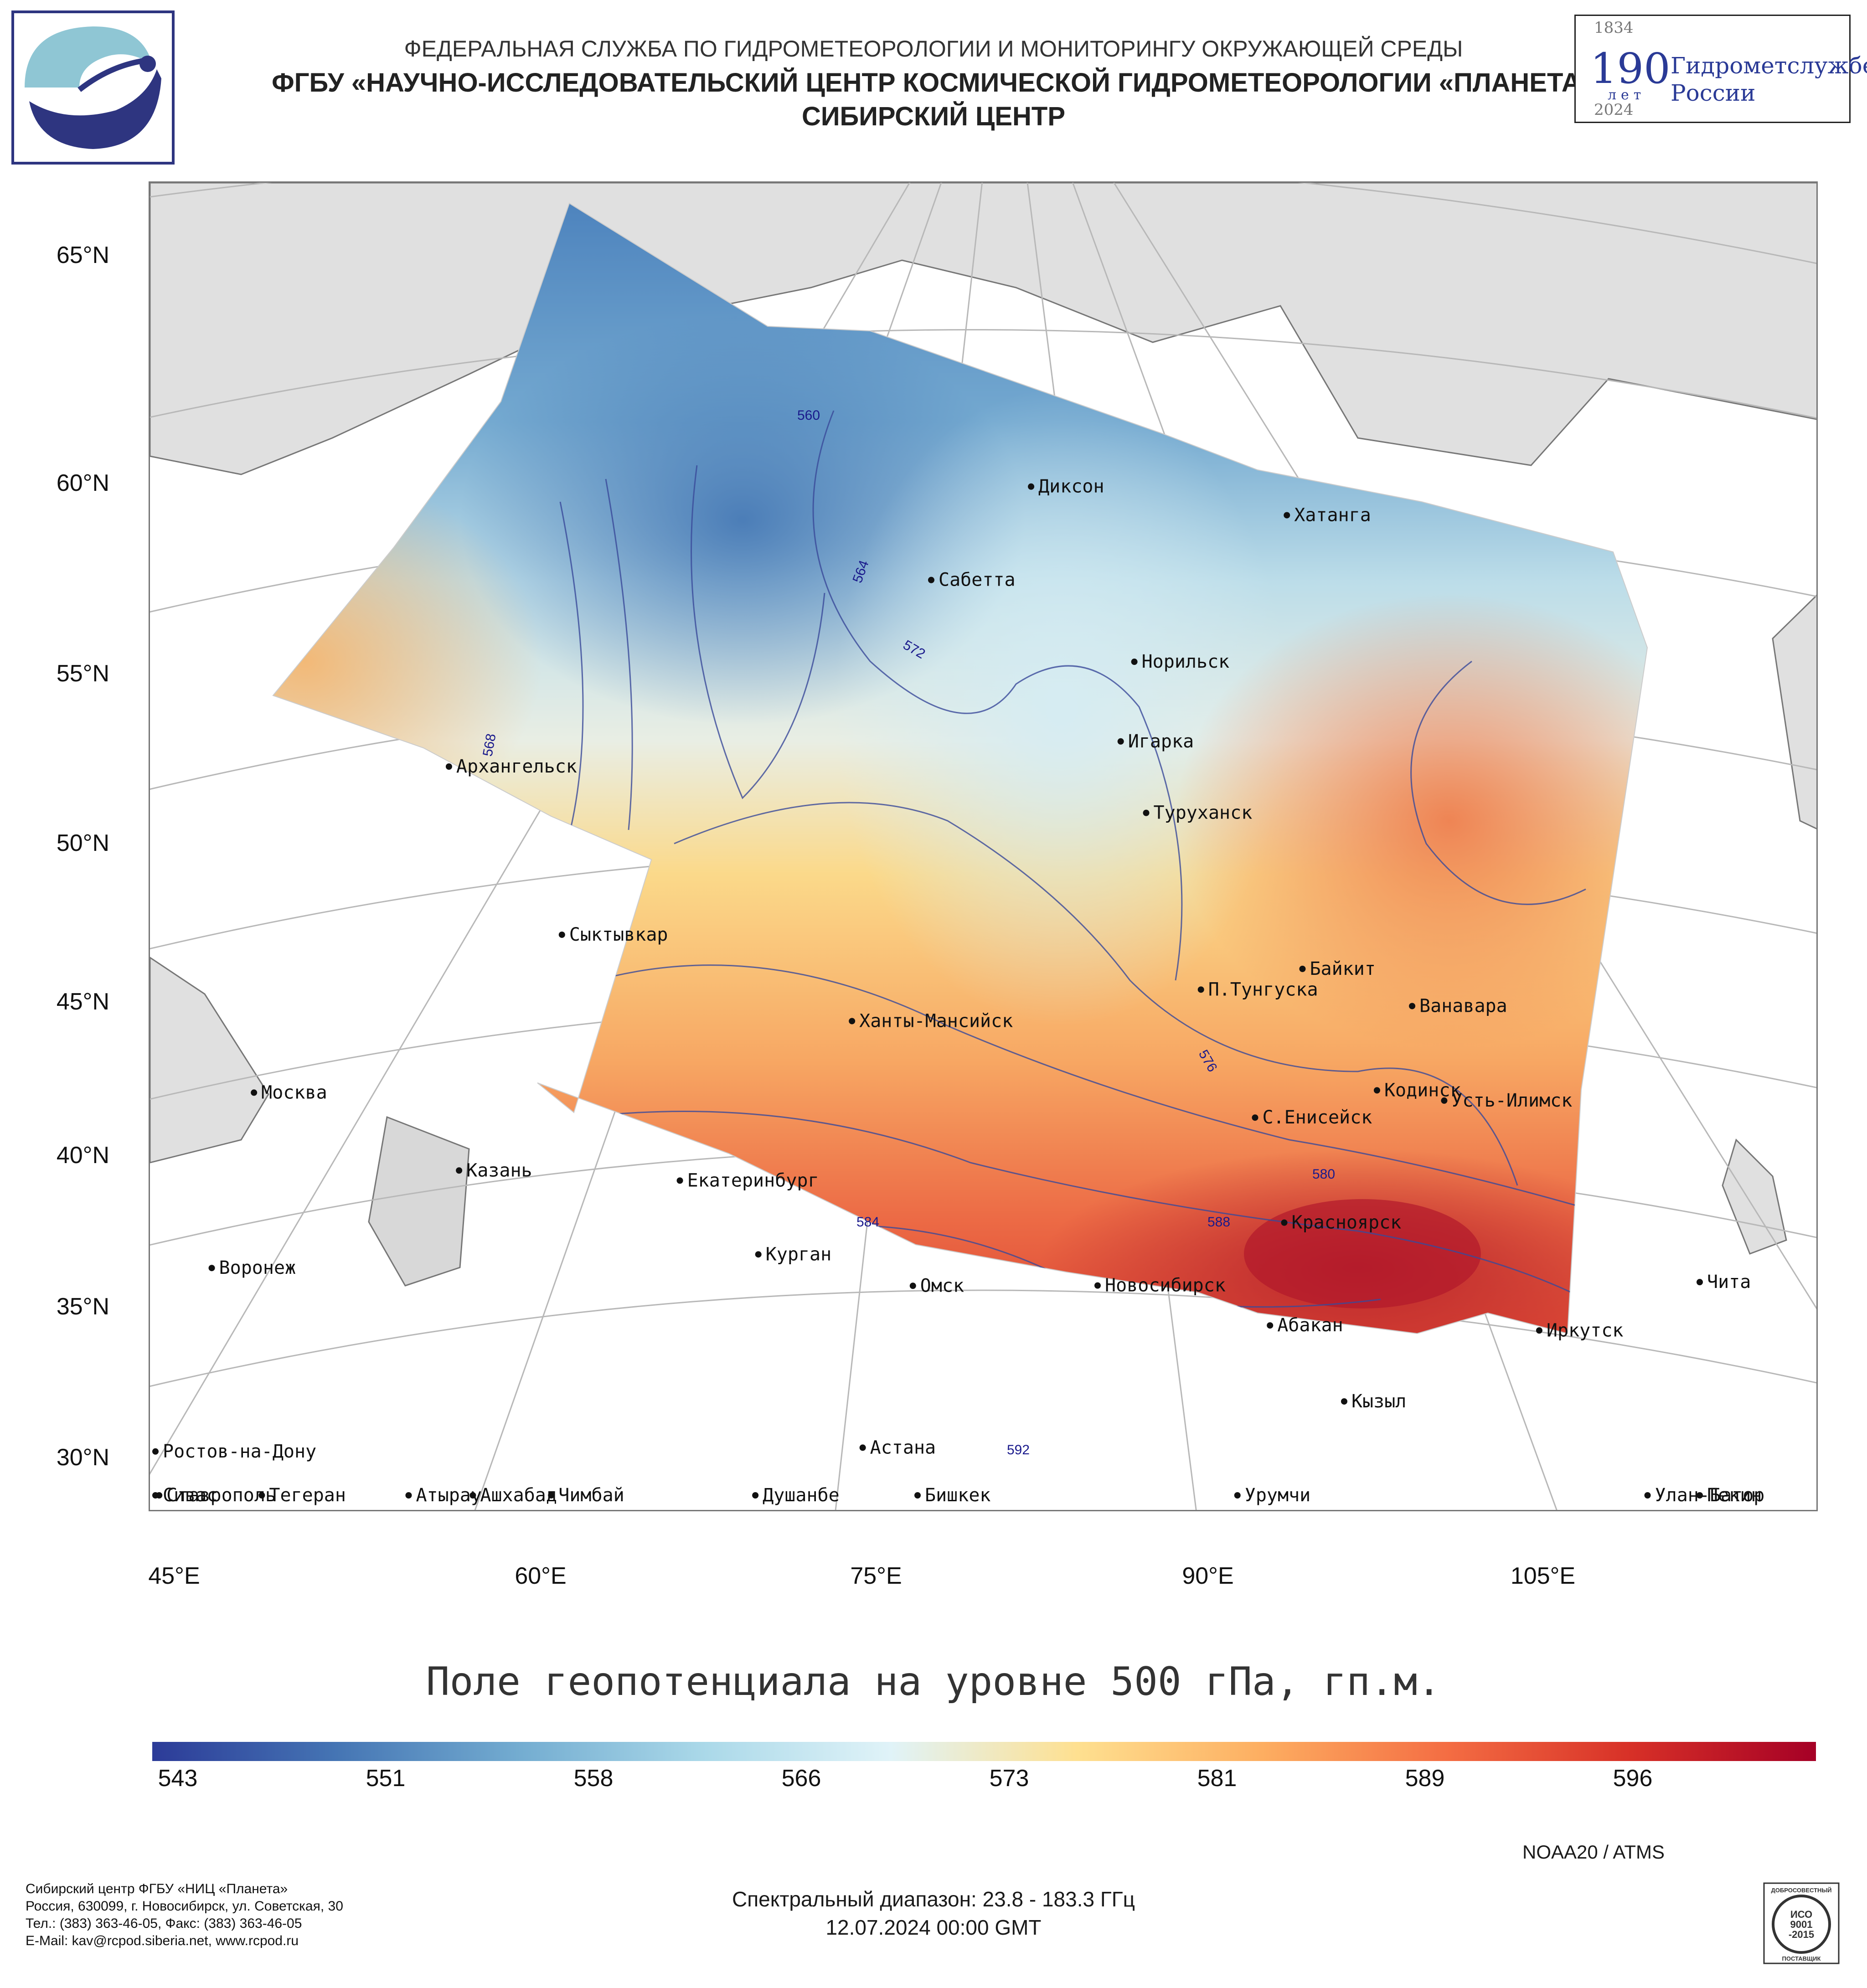 This screenshot has height=1988, width=1867. I want to click on colorbar-label: 551, so click(386, 1779).